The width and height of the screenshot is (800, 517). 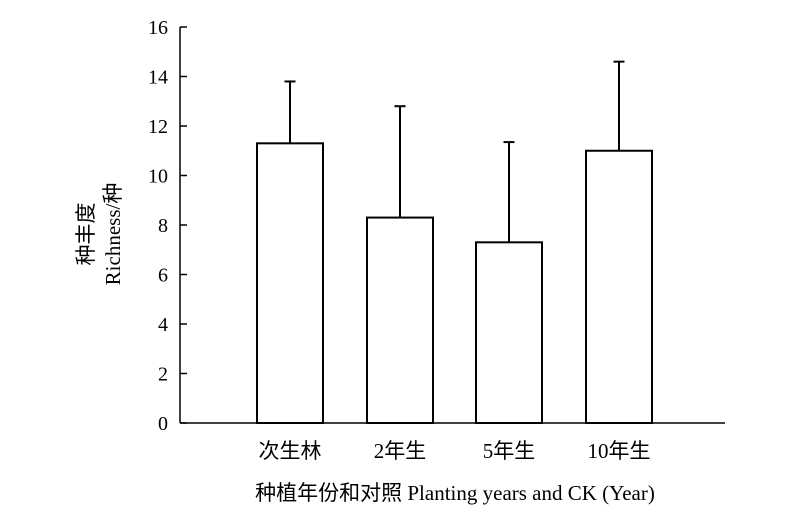 What do you see at coordinates (86, 234) in the screenshot?
I see `y-axis-title-chinese: 种丰度` at bounding box center [86, 234].